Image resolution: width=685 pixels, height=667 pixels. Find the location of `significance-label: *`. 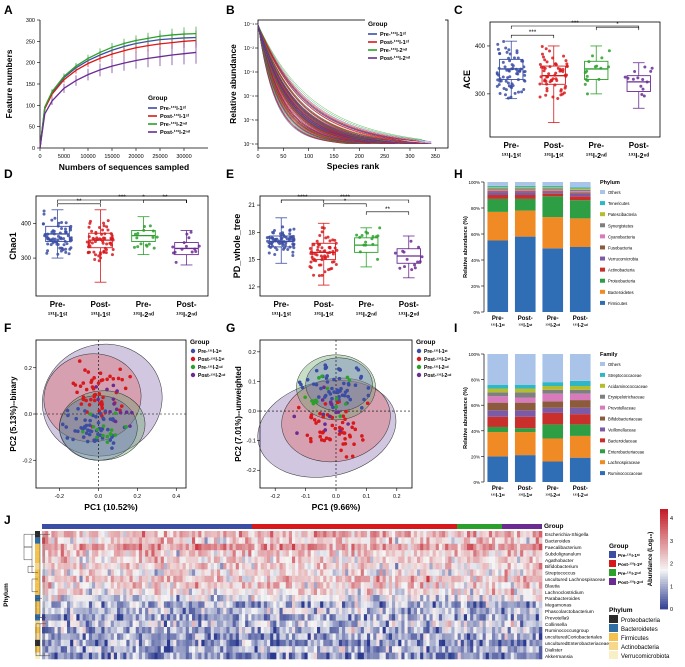

significance-label: * is located at coordinates (345, 201).